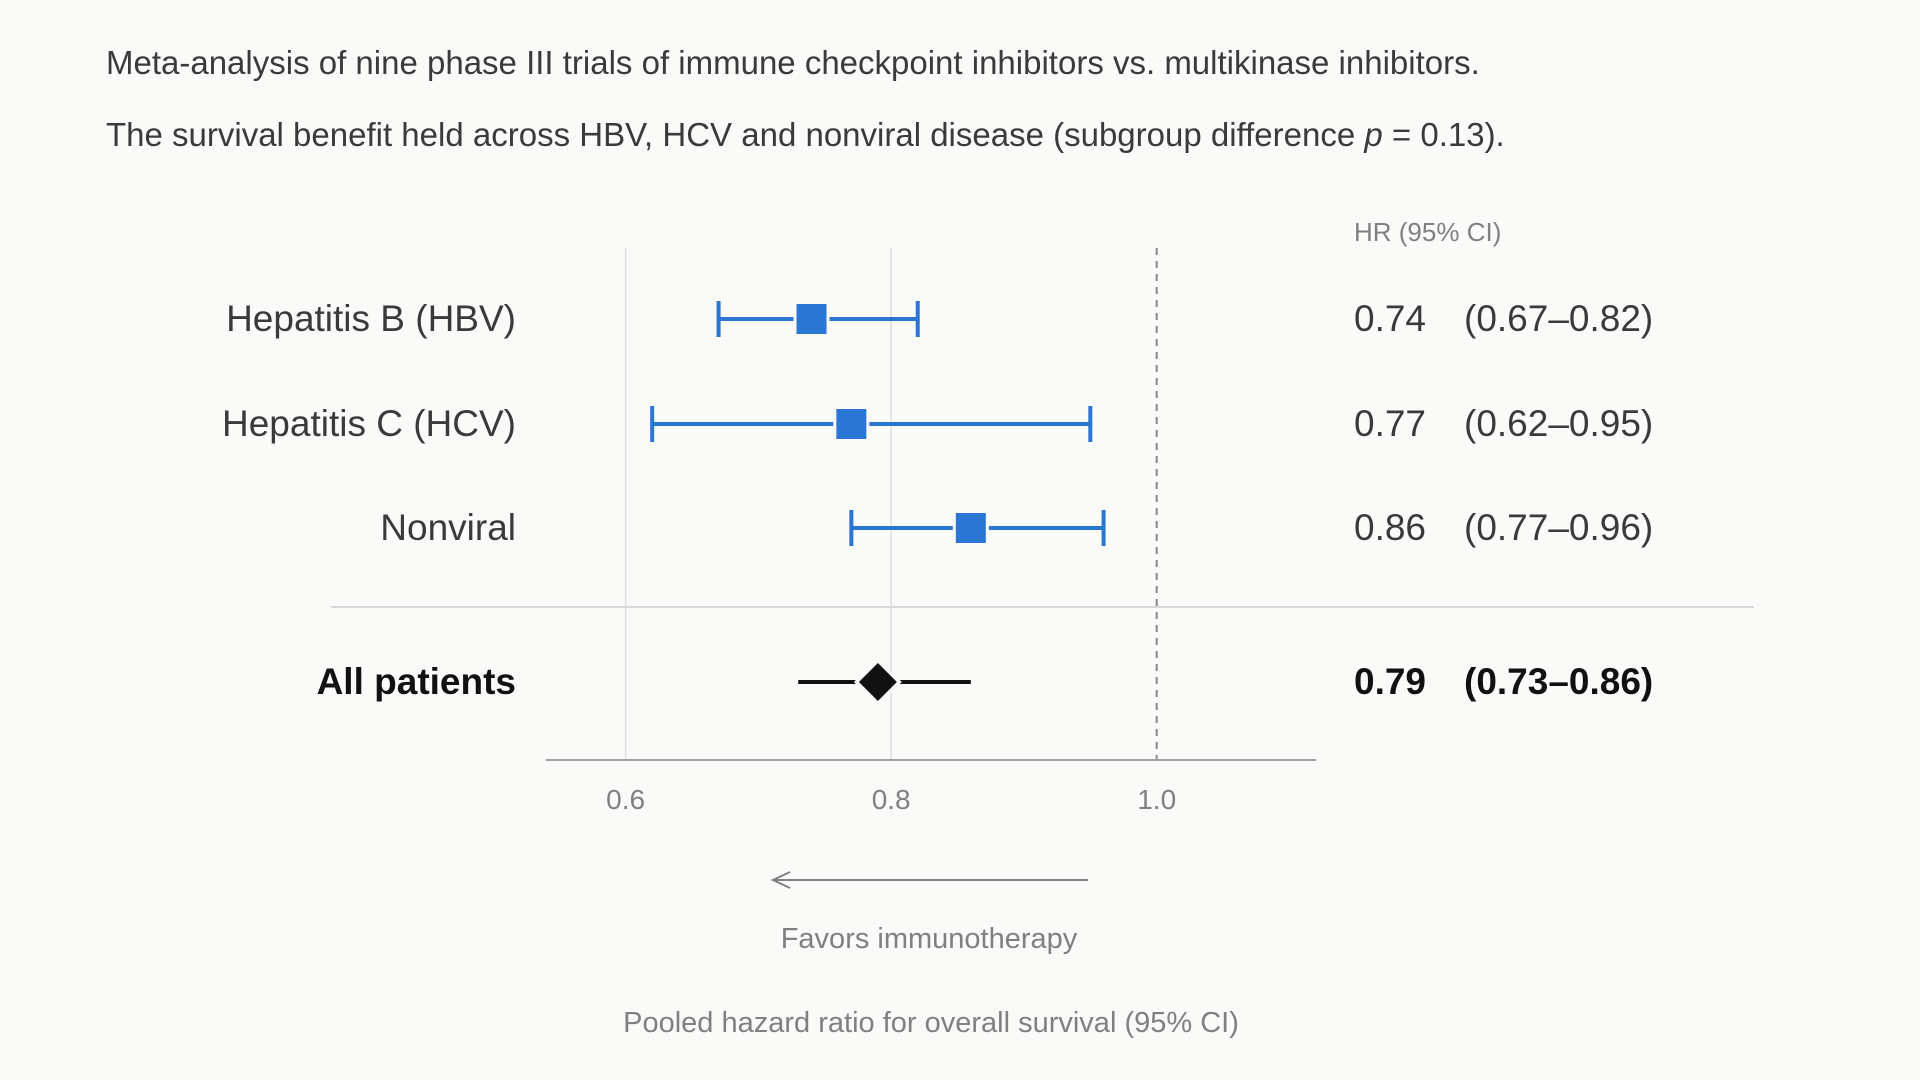  Describe the element at coordinates (985, 682) in the screenshot. I see `overall-row: All patients 0.79 (0.73–0.86)` at that location.